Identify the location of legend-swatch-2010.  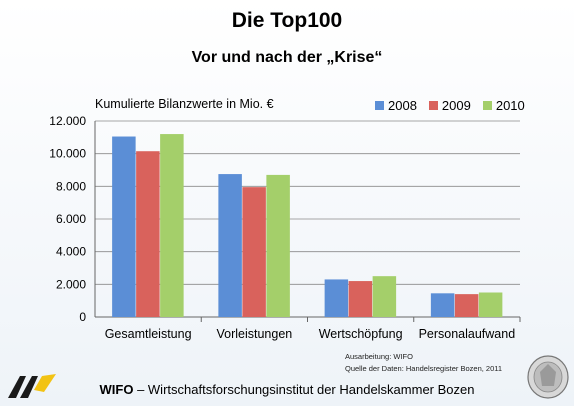
(487, 105).